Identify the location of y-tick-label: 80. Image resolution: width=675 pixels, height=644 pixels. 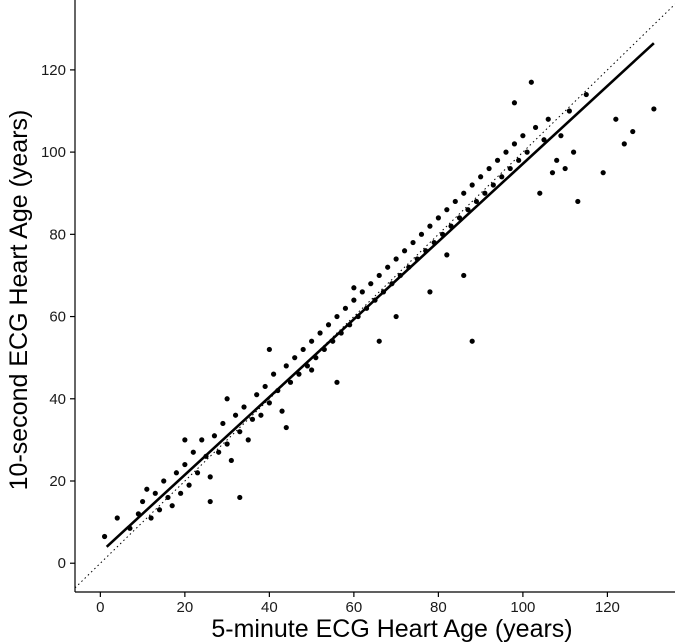
(57, 234).